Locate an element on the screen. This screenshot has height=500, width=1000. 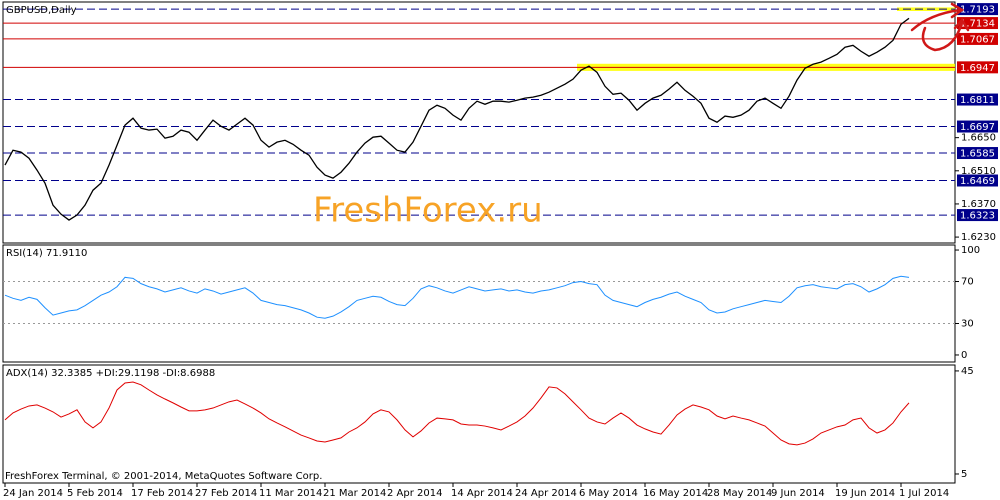
x-tick-label: 16 May 2014 is located at coordinates (675, 493).